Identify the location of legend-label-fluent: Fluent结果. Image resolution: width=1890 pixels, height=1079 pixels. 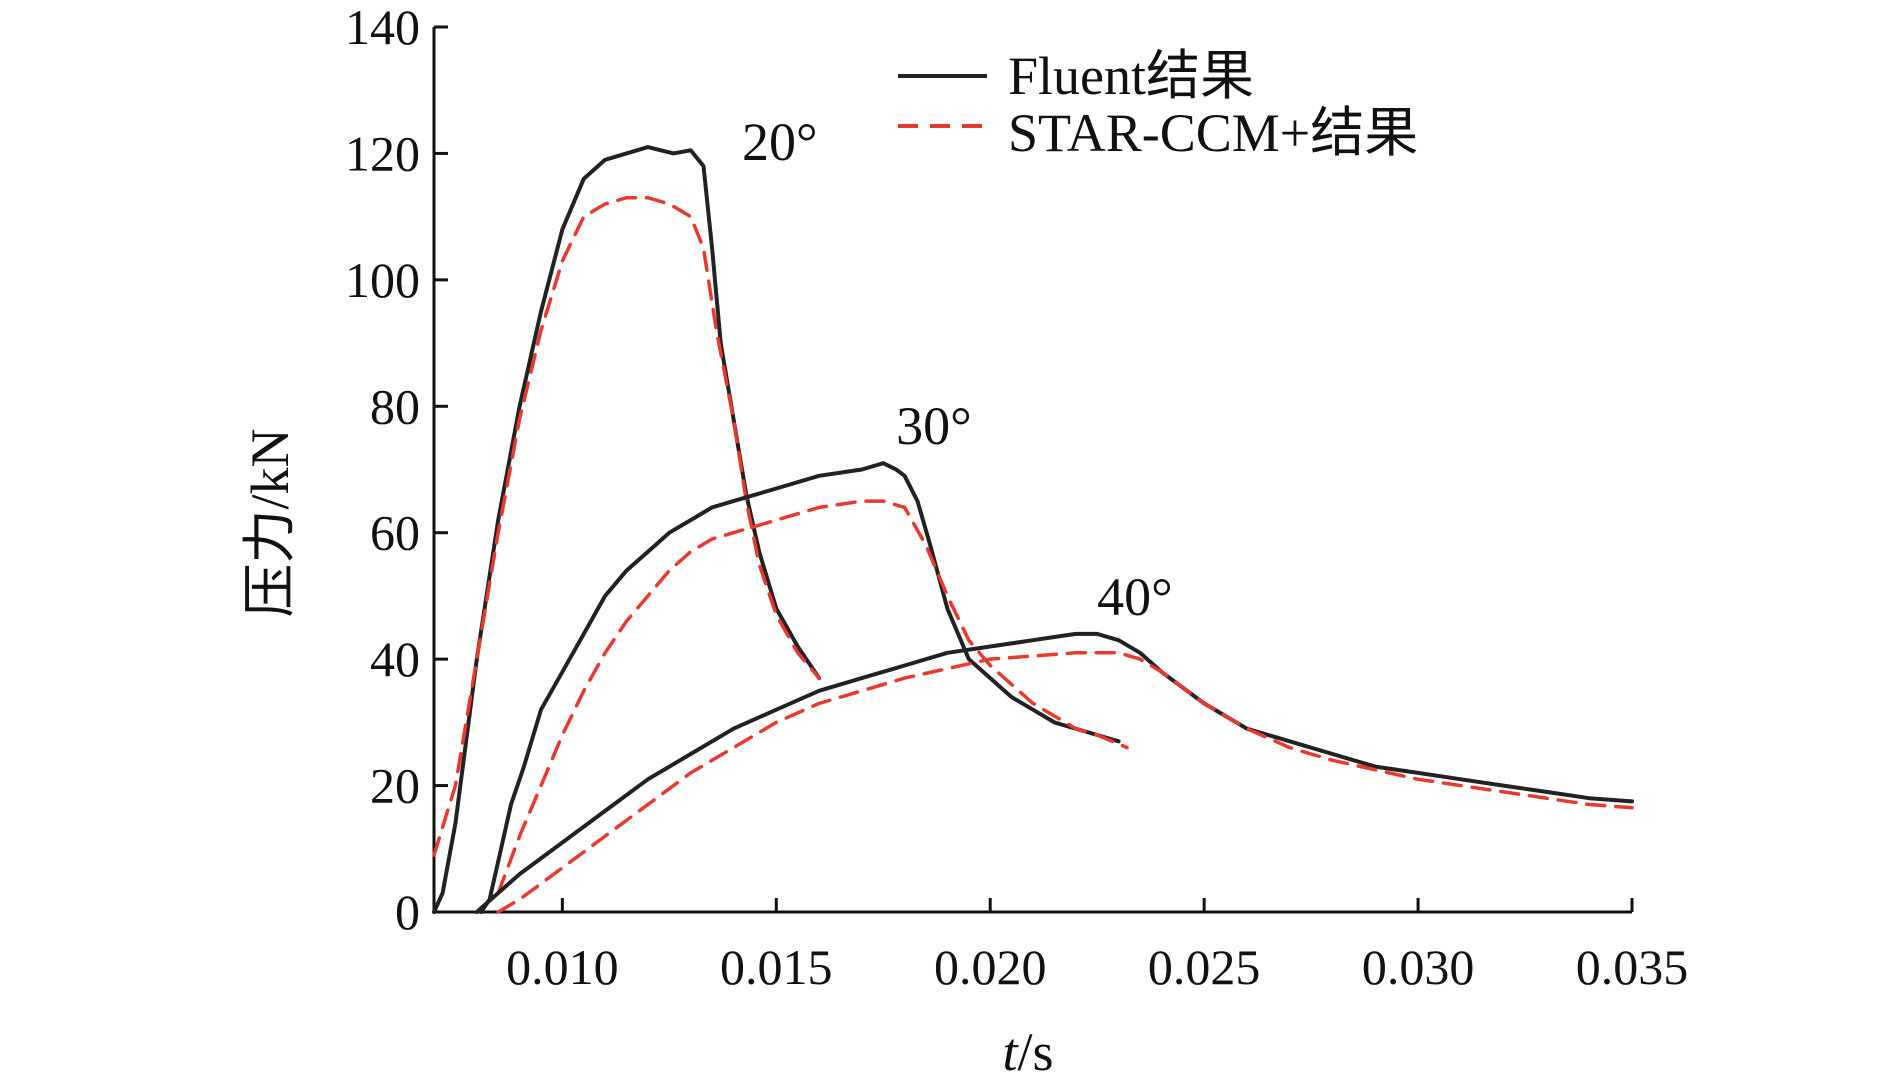
(1131, 76).